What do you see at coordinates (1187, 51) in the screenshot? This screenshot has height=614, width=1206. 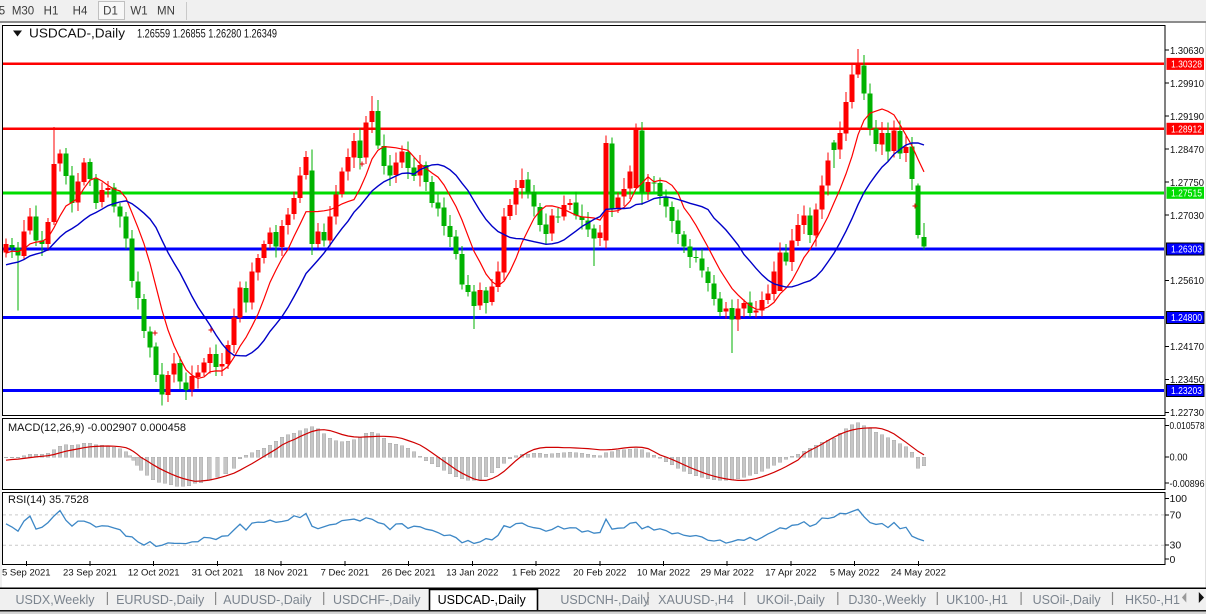 I see `svg-text: 1.30630` at bounding box center [1187, 51].